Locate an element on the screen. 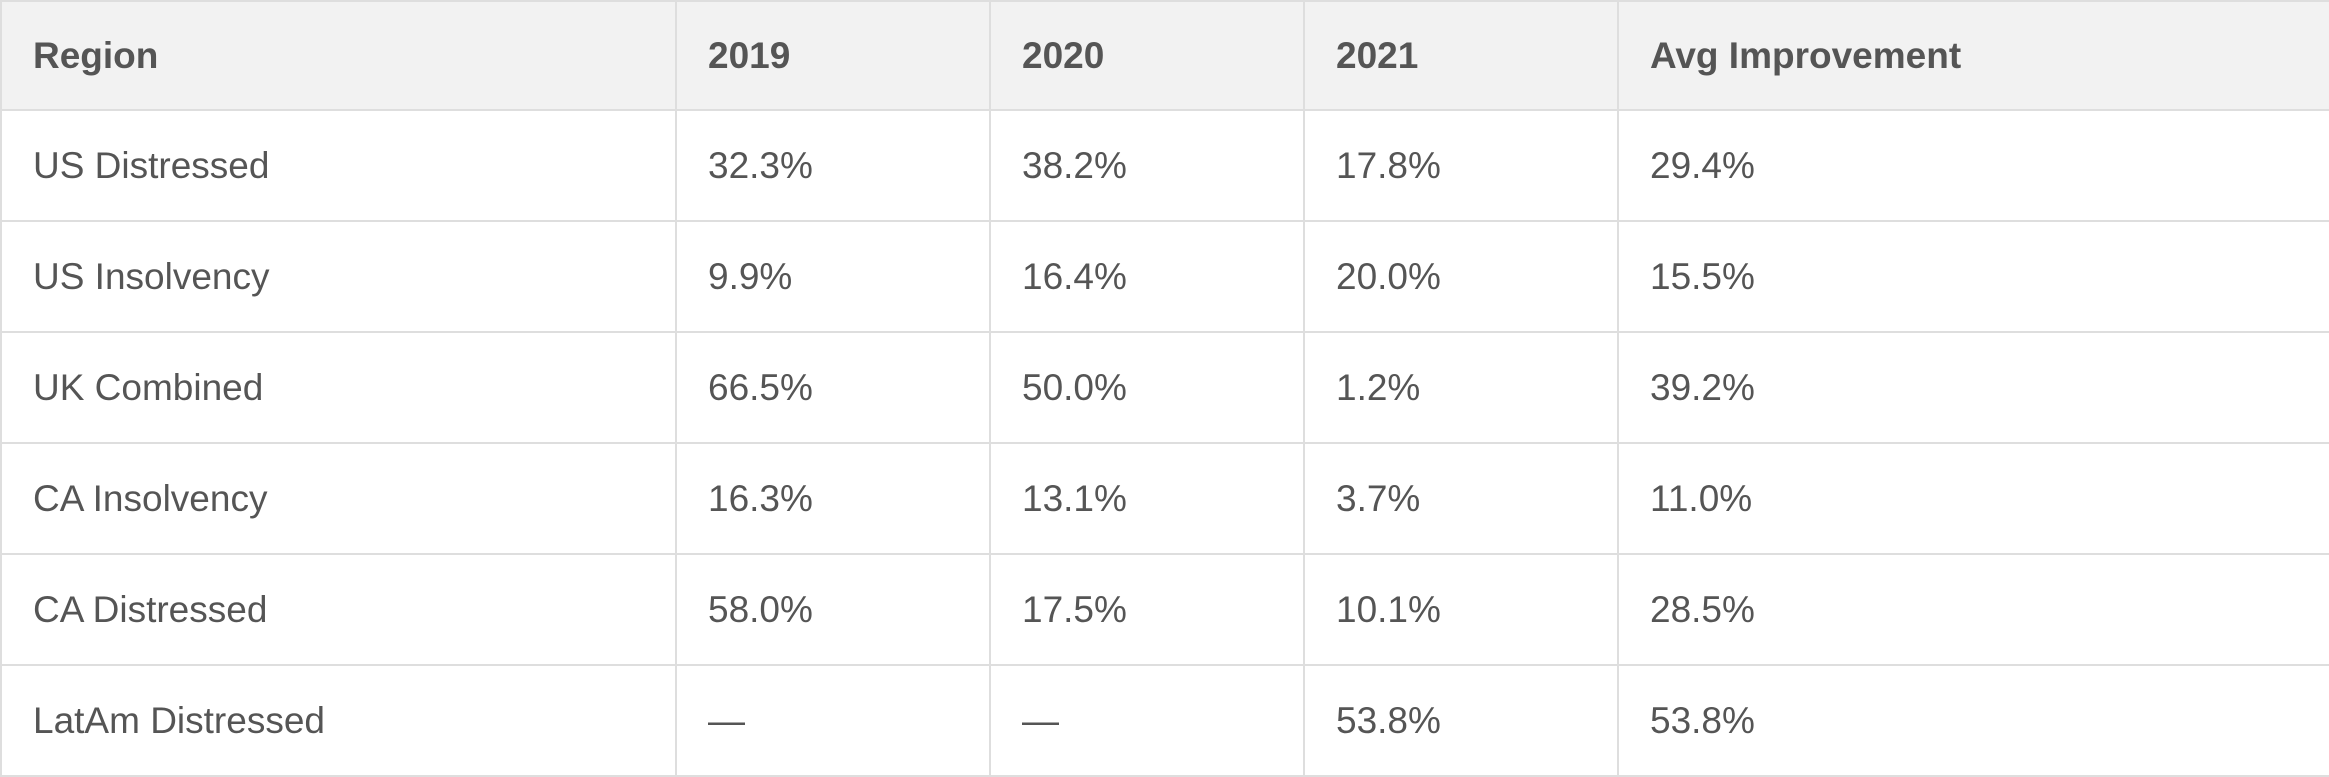 This screenshot has width=2329, height=777. cell-2020: 17.5% is located at coordinates (1147, 609).